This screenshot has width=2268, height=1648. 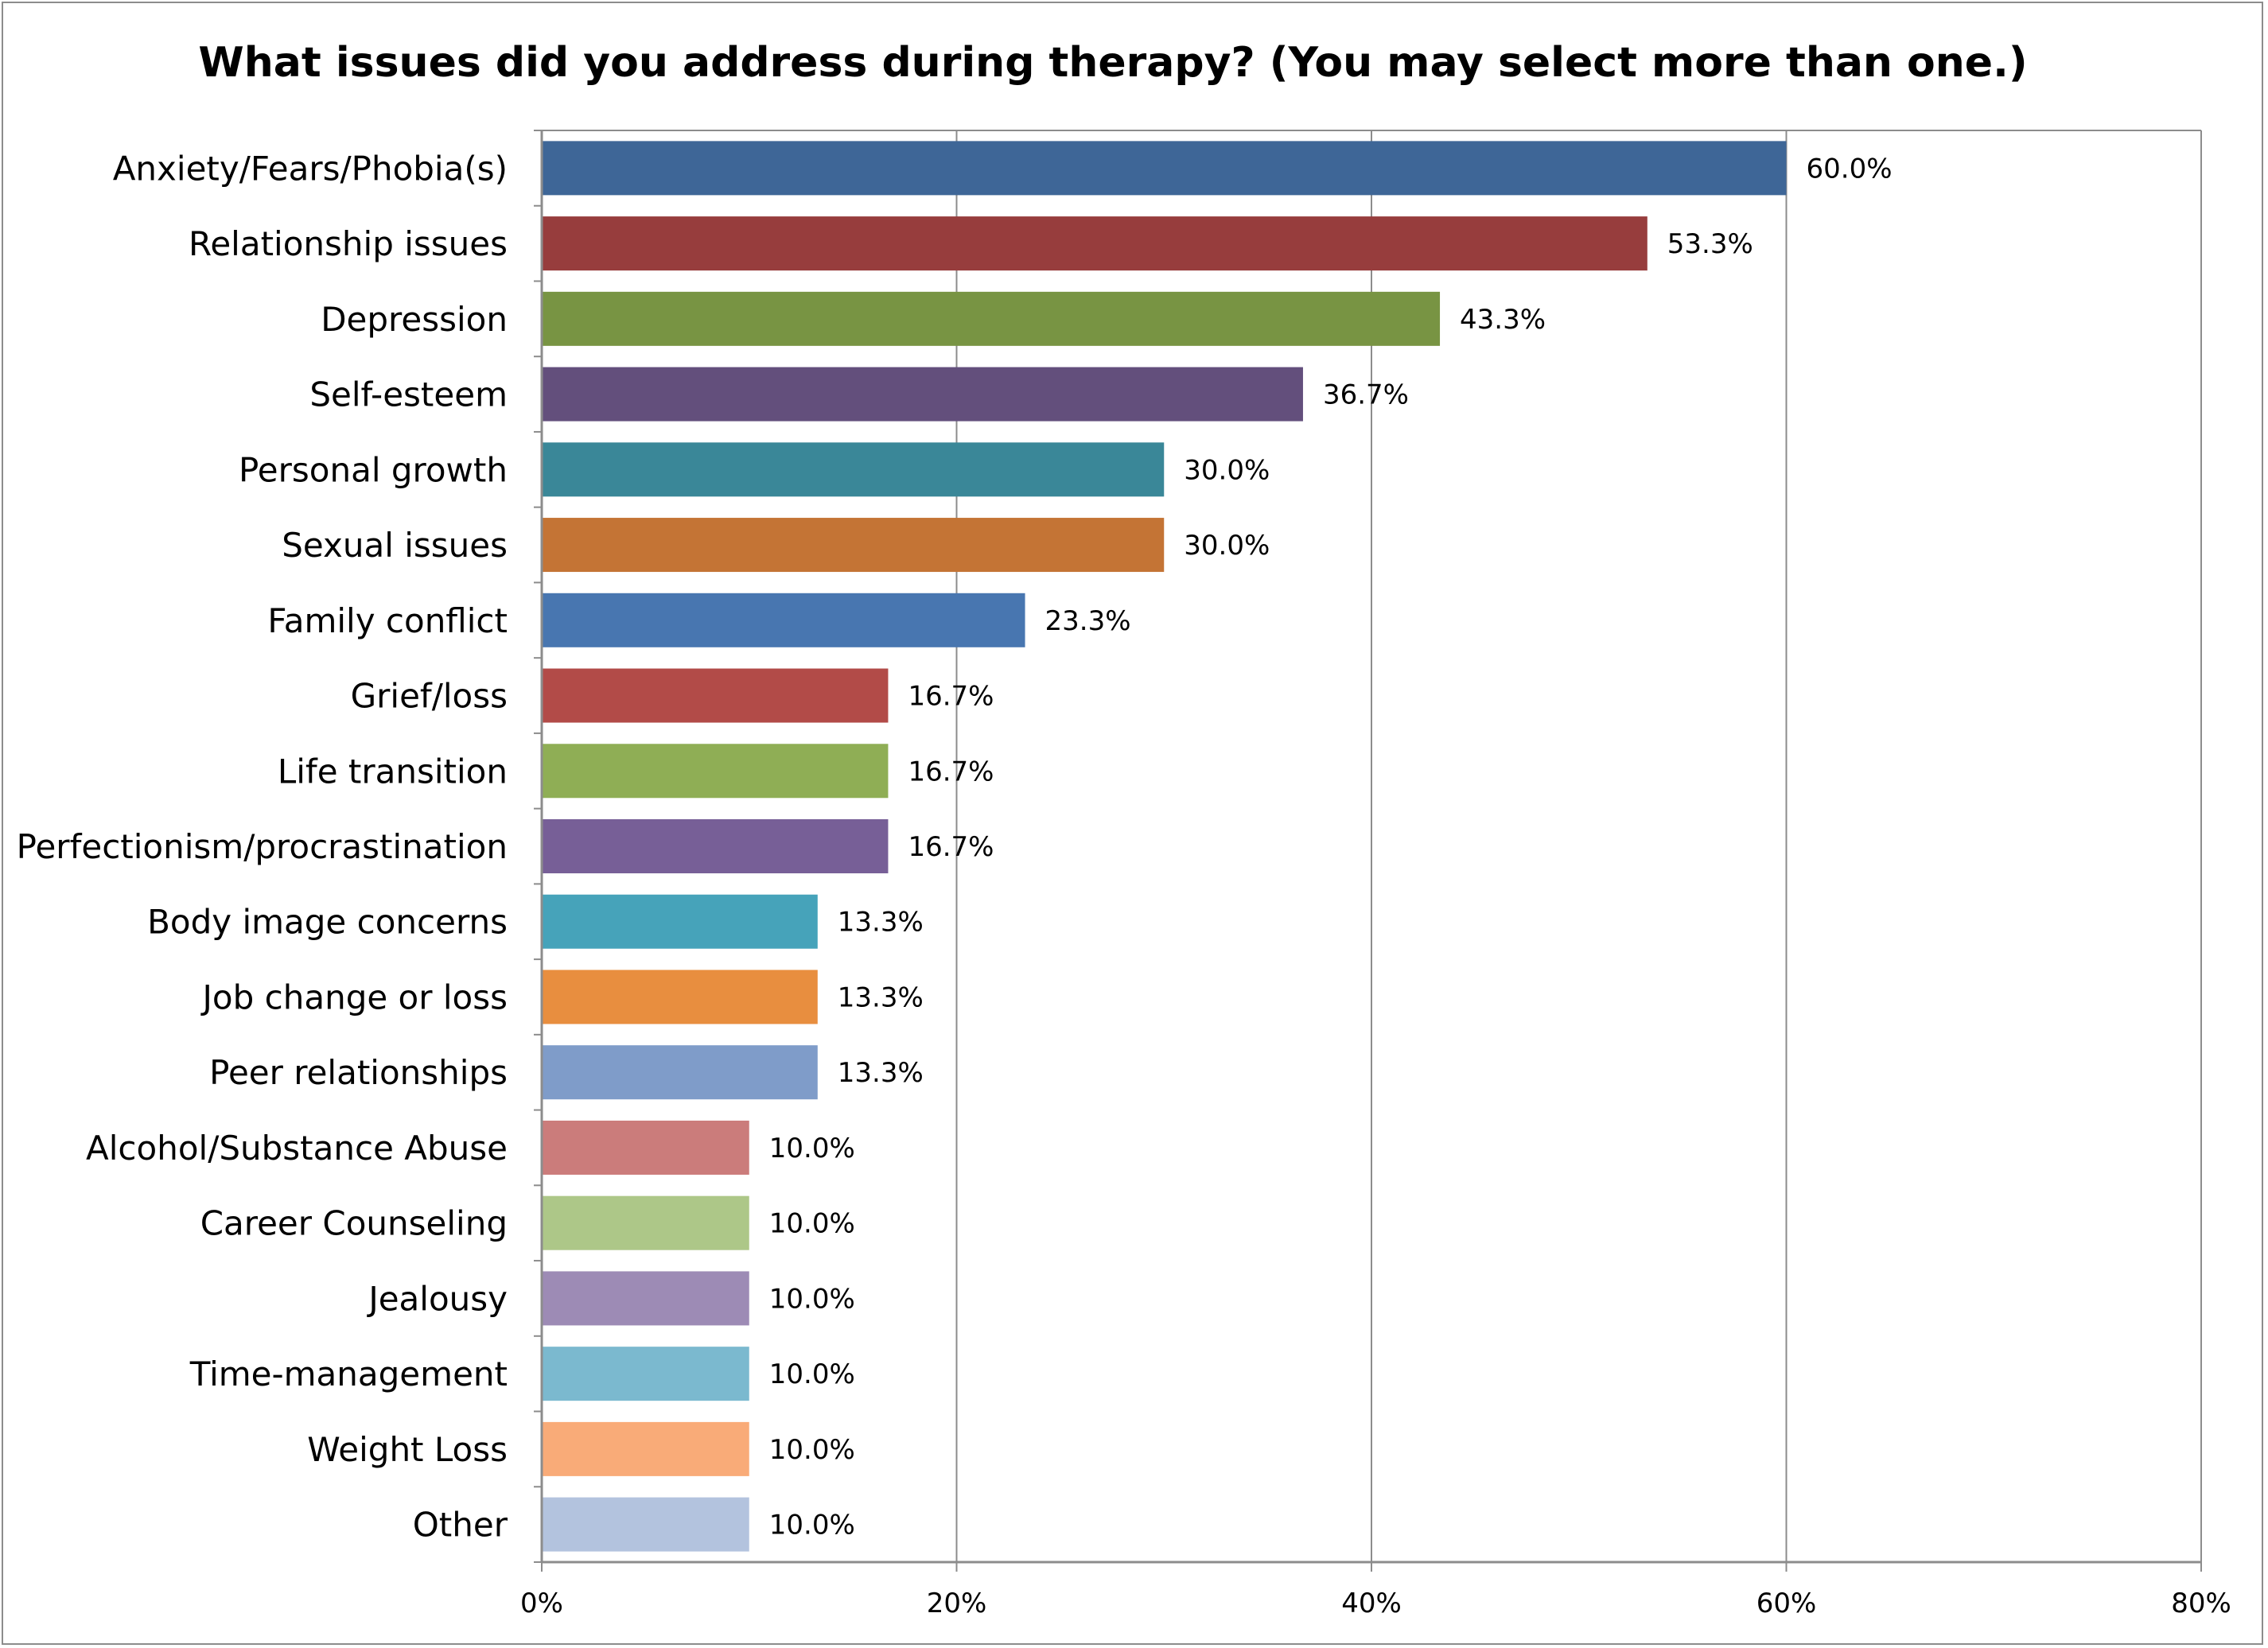 What do you see at coordinates (354, 997) in the screenshot?
I see `category-label: Job change or loss` at bounding box center [354, 997].